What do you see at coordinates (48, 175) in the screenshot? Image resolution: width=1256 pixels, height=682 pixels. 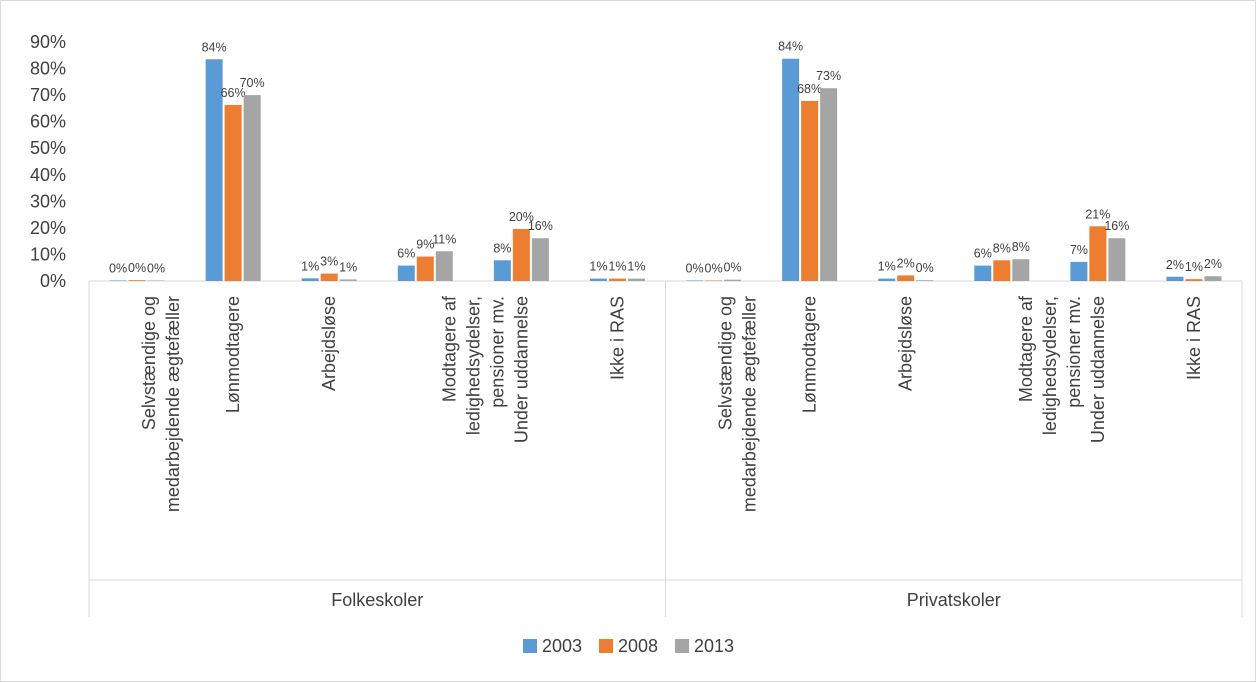 I see `y-tick-label: 40%` at bounding box center [48, 175].